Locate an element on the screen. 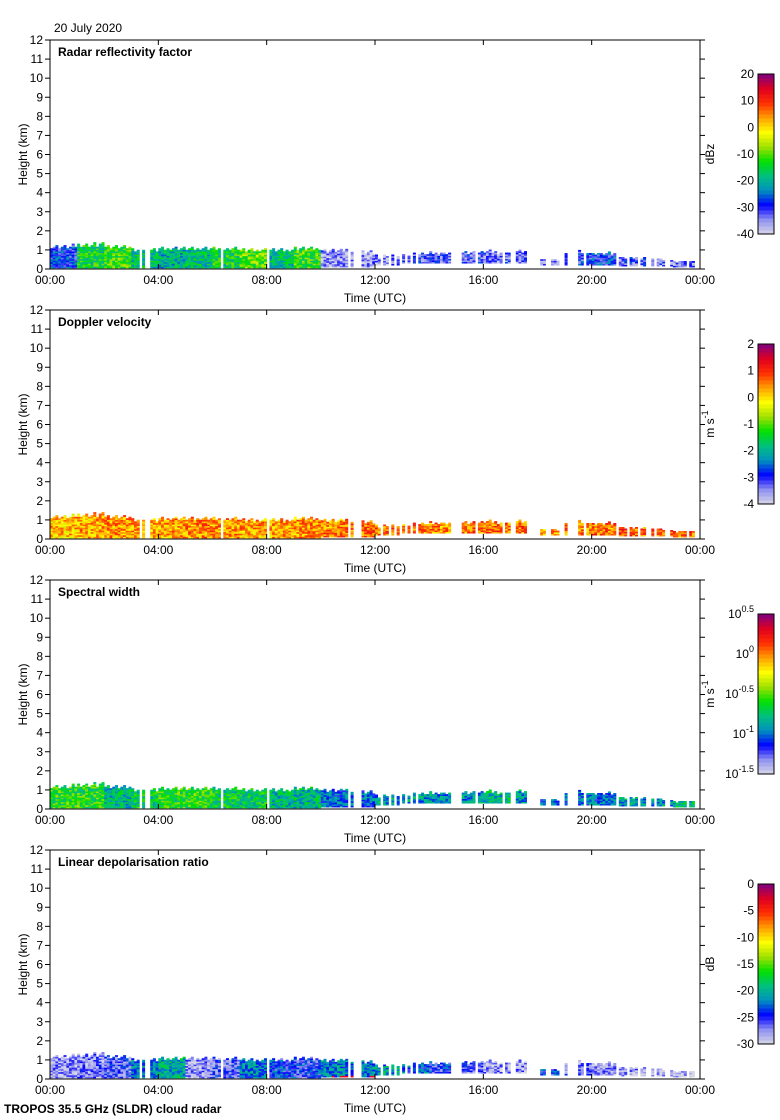 The width and height of the screenshot is (780, 1120). colorbar-frame is located at coordinates (766, 424).